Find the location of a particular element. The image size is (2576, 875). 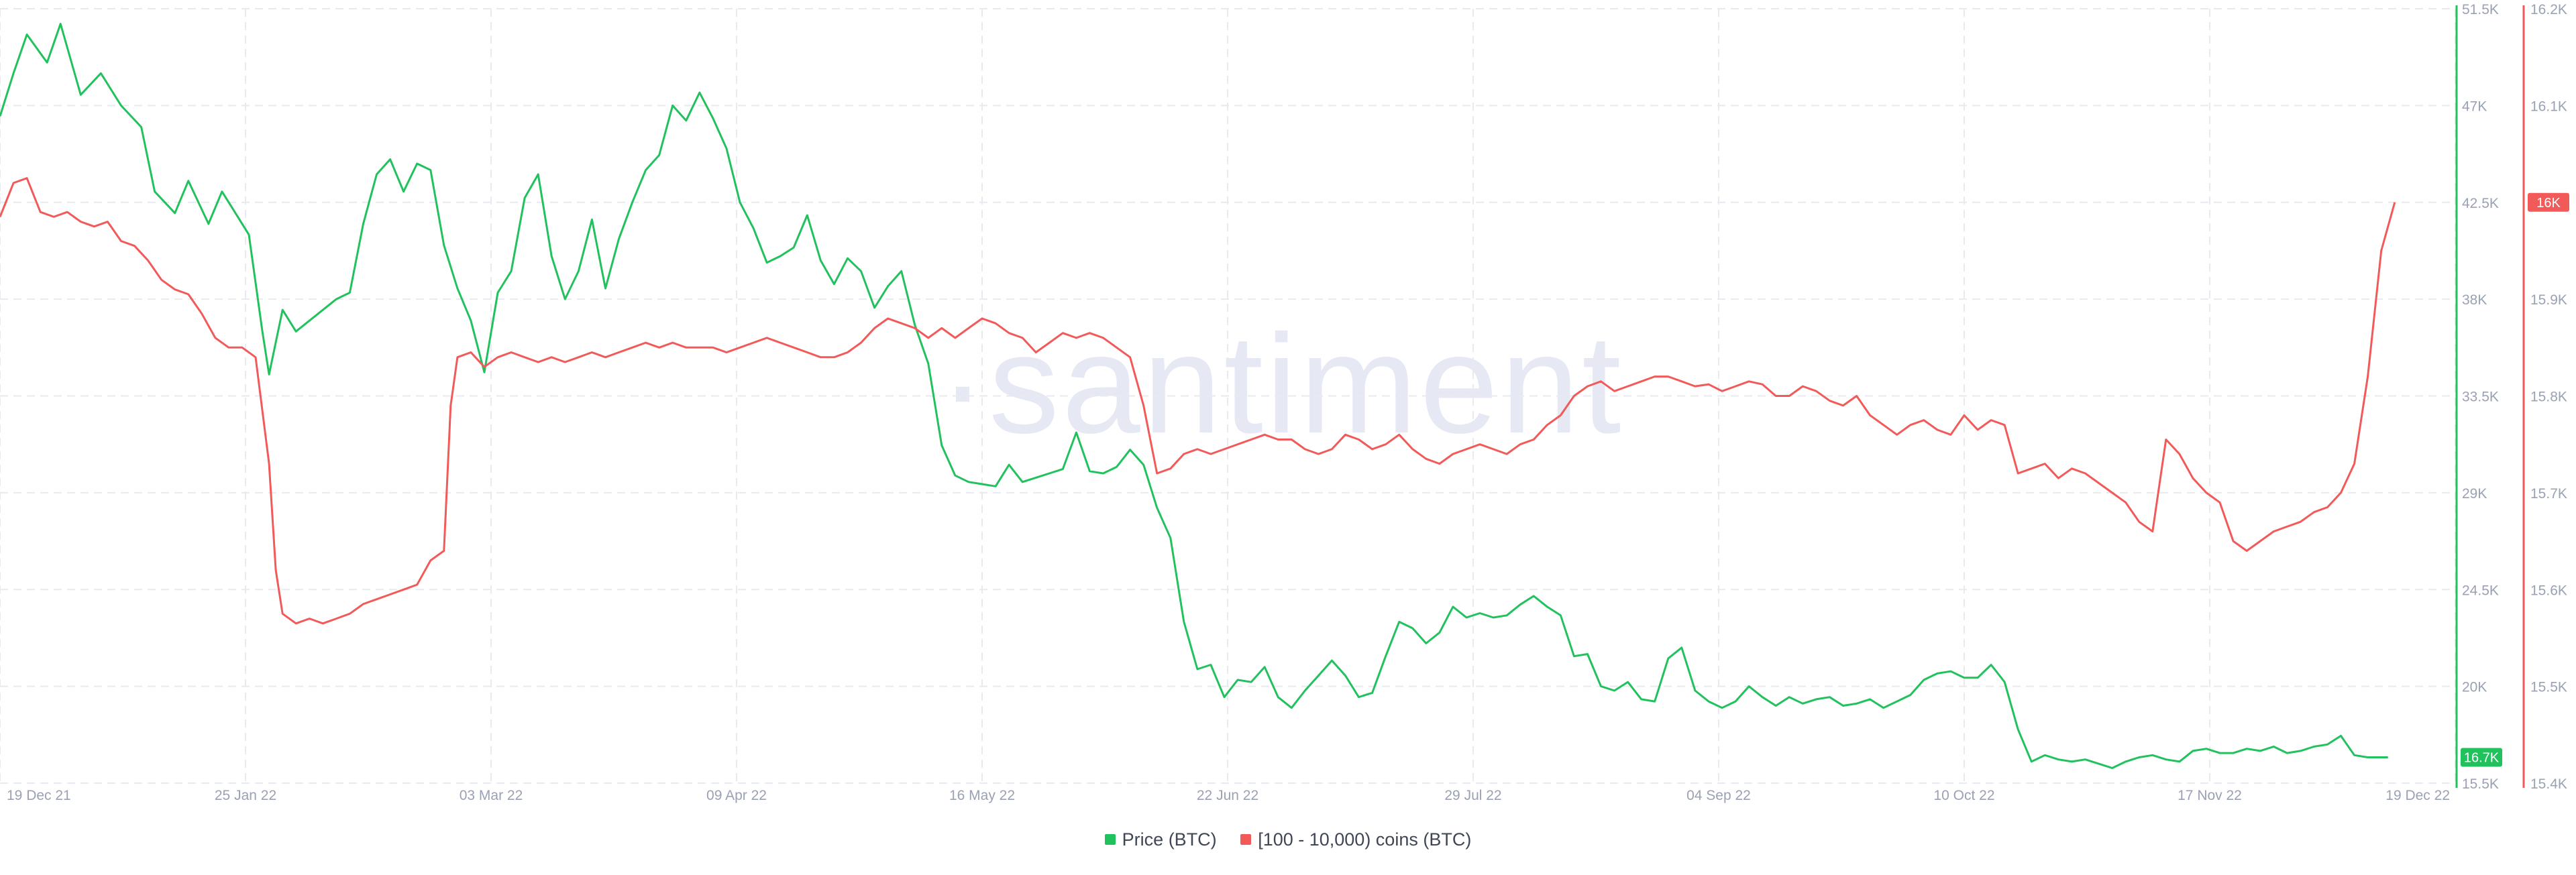

price-tick-label: 24.5K is located at coordinates (2480, 590).